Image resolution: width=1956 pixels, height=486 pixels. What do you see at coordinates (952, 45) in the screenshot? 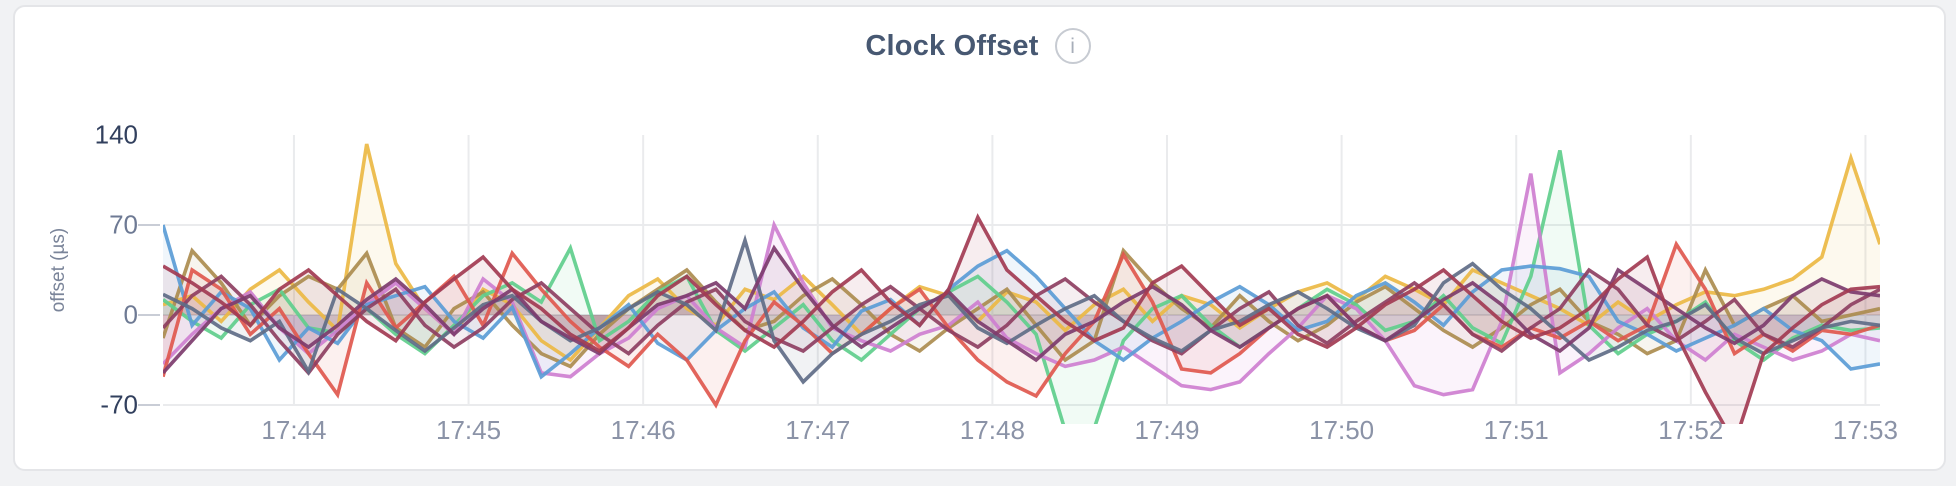
I see `chart-title: Clock Offset` at bounding box center [952, 45].